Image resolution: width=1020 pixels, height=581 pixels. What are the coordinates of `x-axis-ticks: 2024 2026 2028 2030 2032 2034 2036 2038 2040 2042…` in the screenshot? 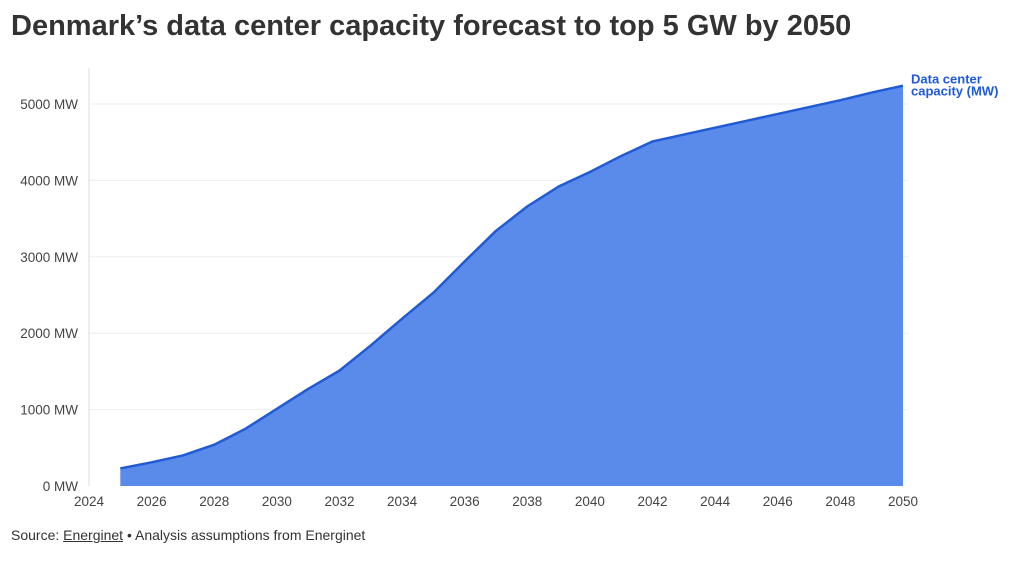 It's located at (496, 501).